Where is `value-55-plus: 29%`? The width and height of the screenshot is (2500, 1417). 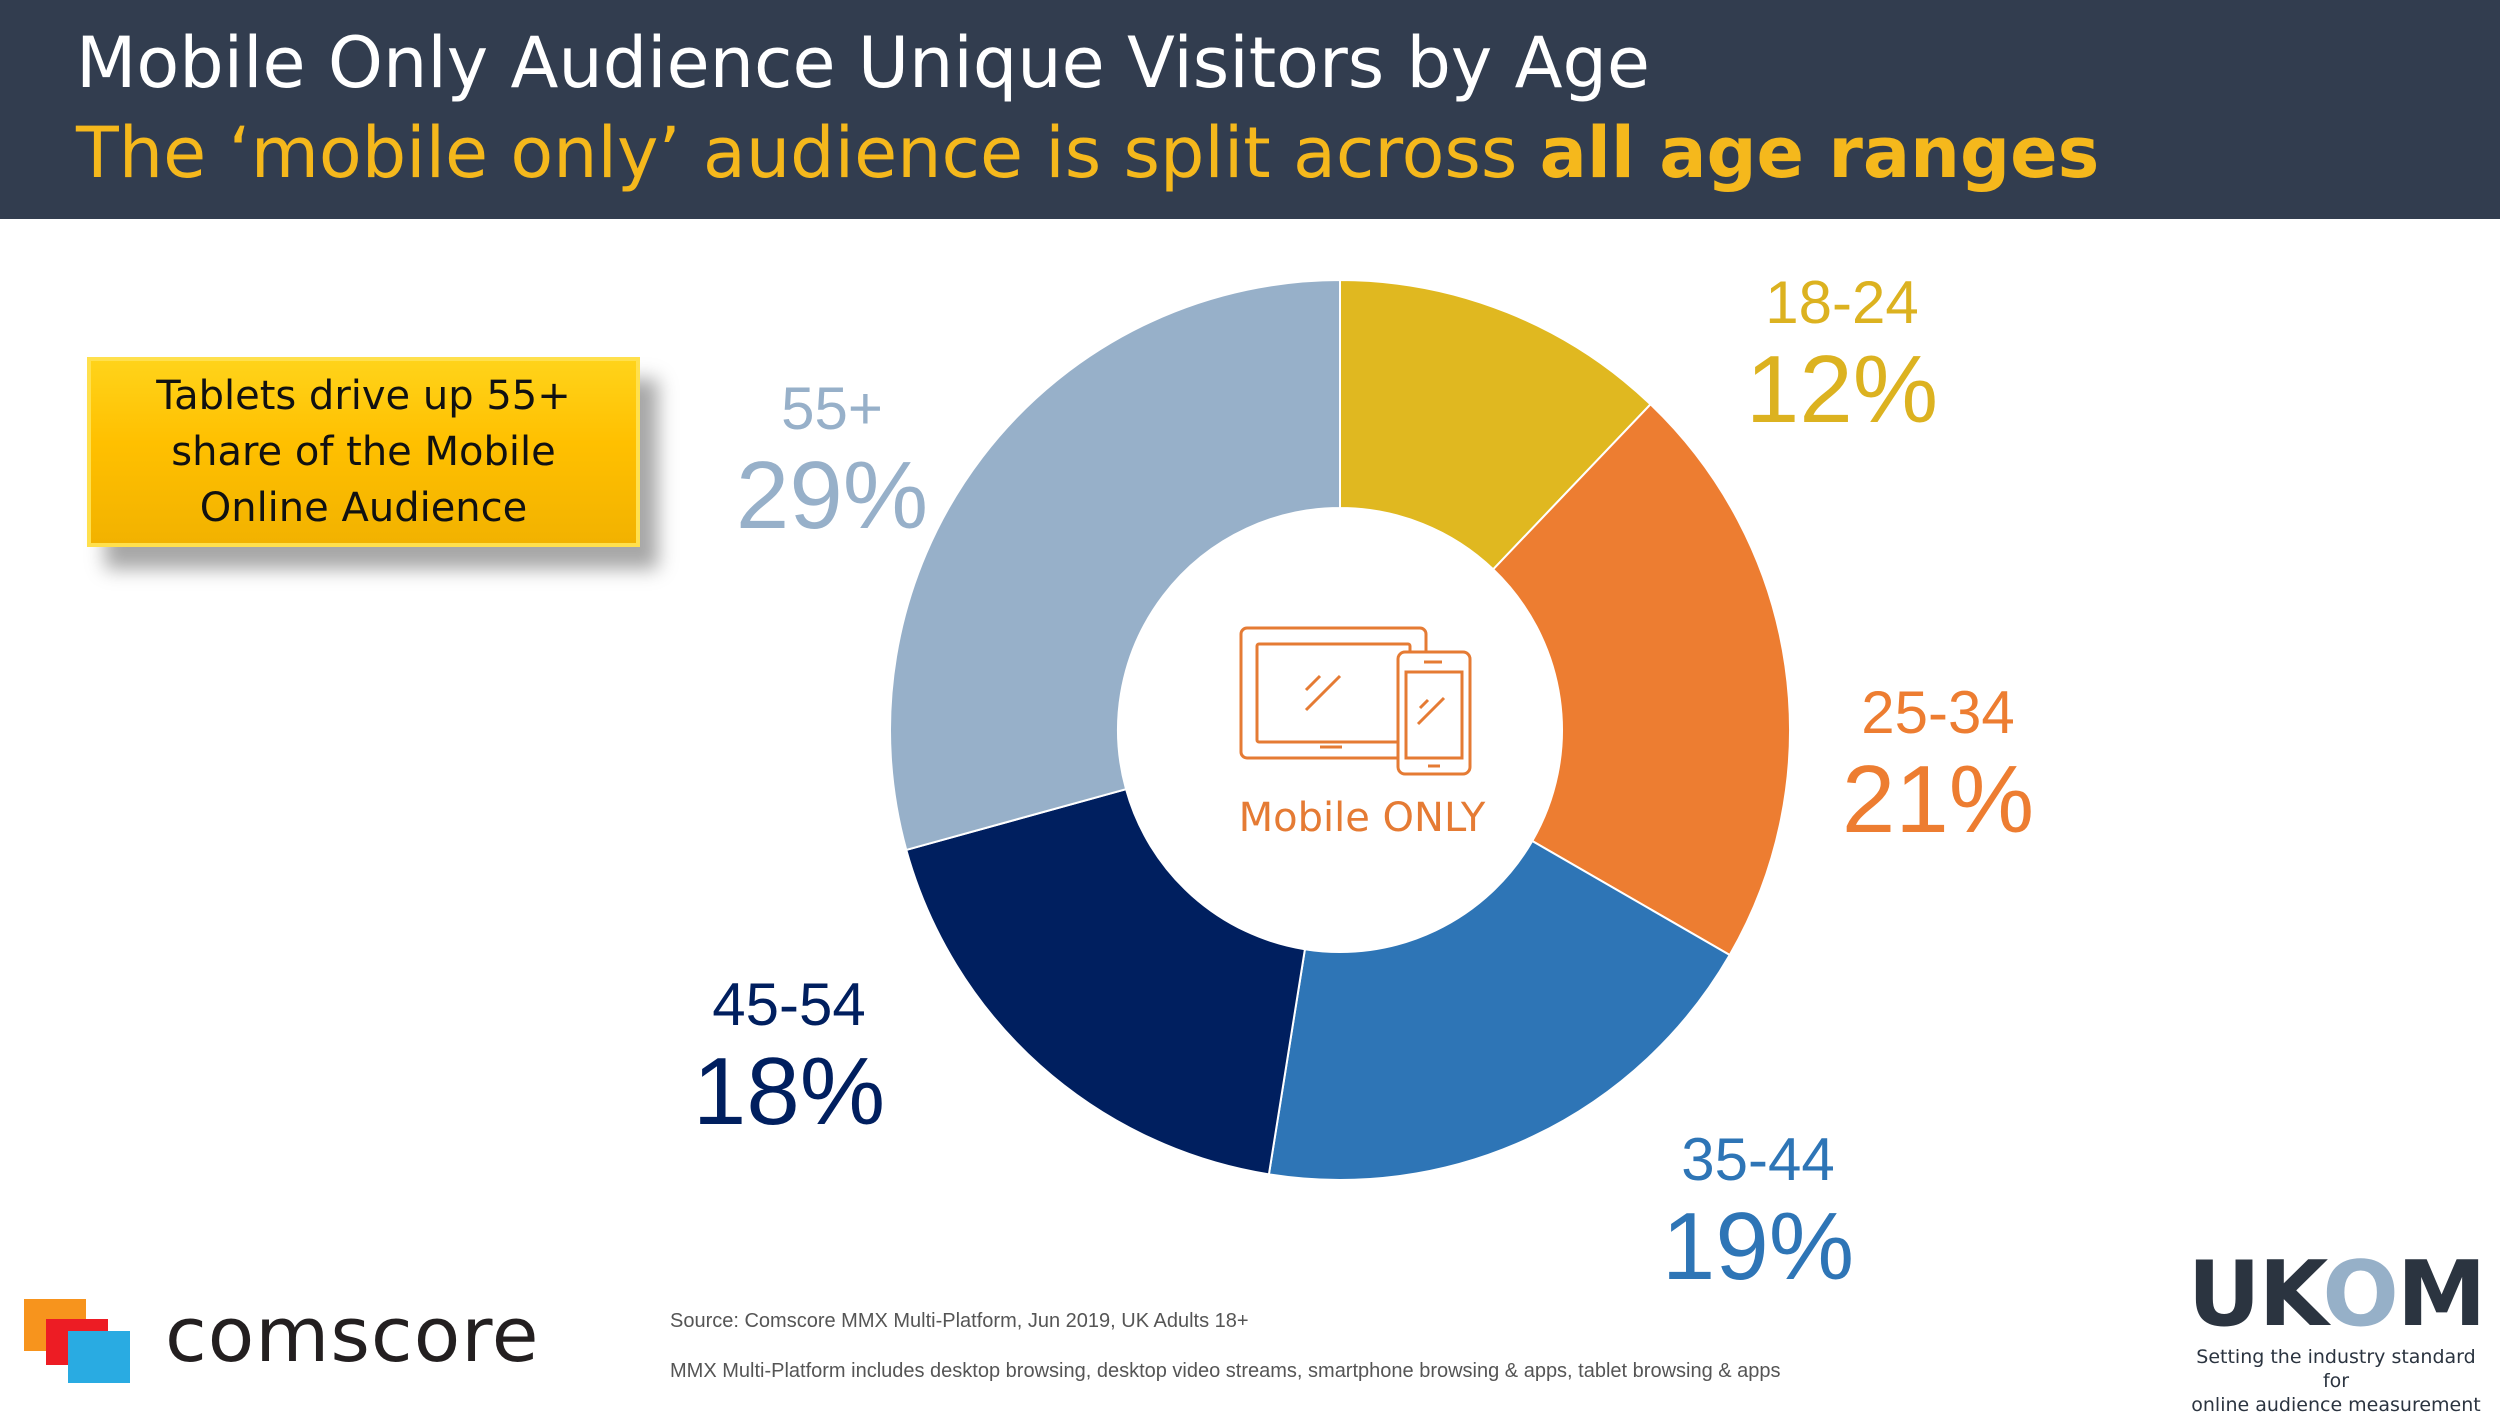 value-55-plus: 29% is located at coordinates (832, 495).